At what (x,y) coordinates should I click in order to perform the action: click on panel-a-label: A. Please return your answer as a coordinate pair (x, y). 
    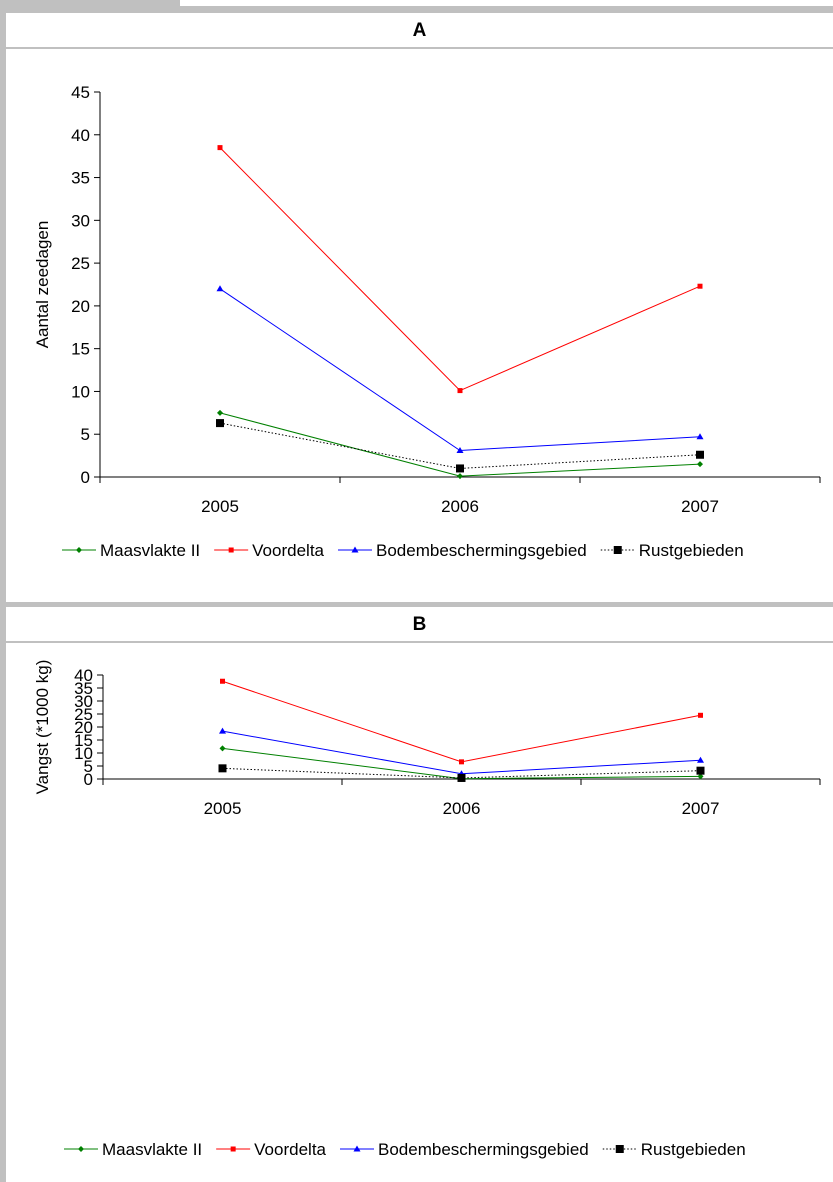
    Looking at the image, I should click on (419, 30).